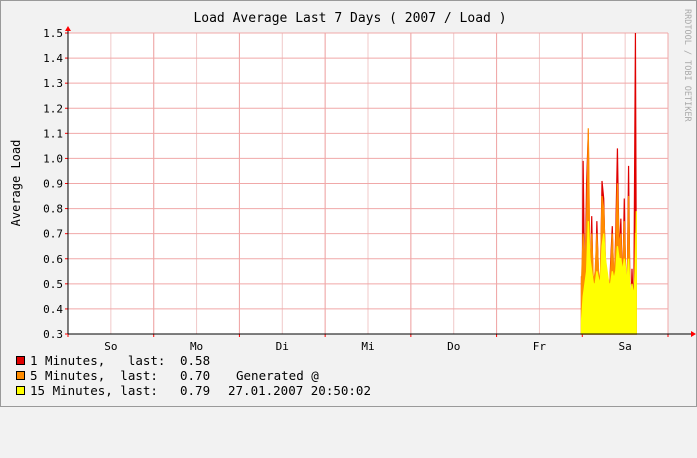 The image size is (697, 458). What do you see at coordinates (94, 390) in the screenshot?
I see `legend-label-15min: 15 Minutes, last:` at bounding box center [94, 390].